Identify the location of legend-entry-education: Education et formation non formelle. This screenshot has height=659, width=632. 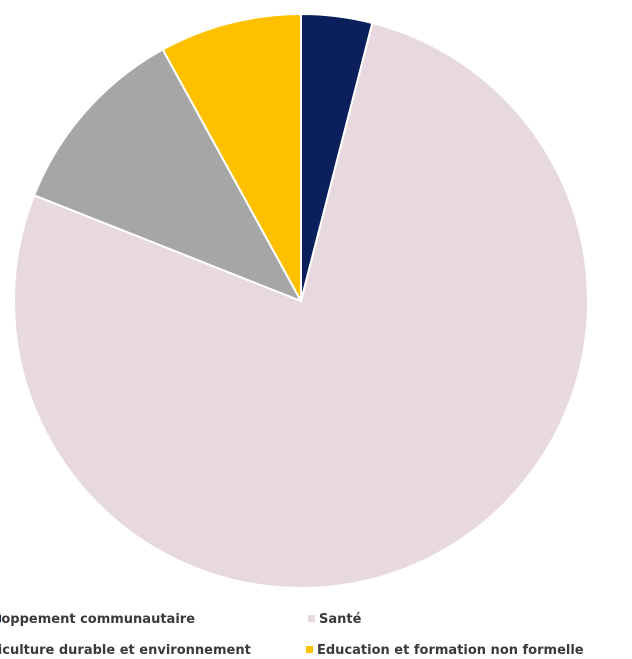
(445, 650).